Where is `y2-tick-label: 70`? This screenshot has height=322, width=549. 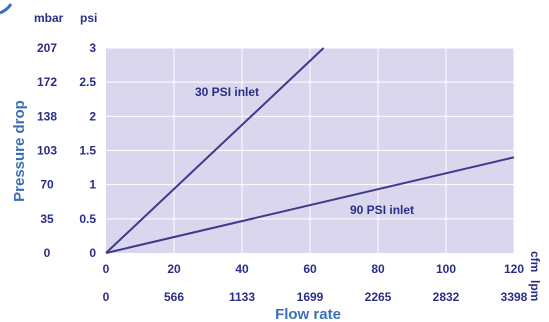
y2-tick-label: 70 is located at coordinates (47, 185).